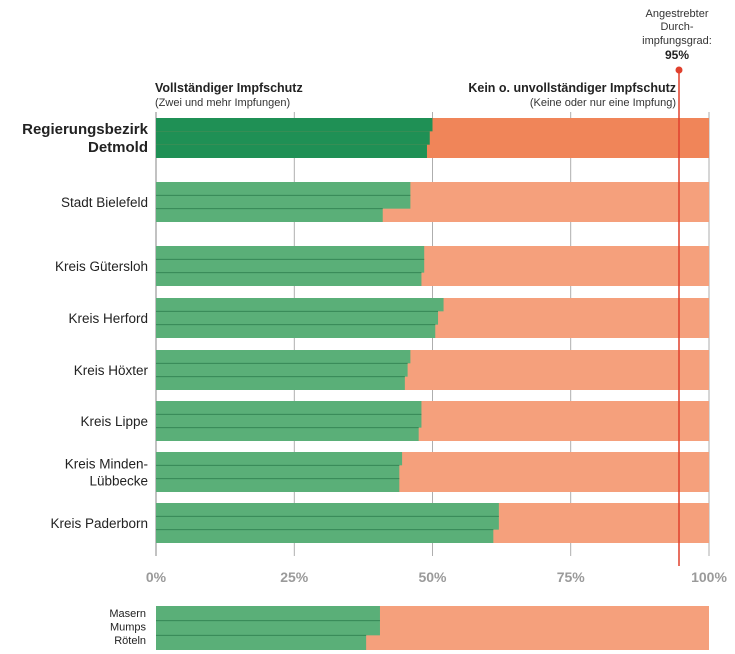 The height and width of the screenshot is (654, 735). What do you see at coordinates (677, 41) in the screenshot?
I see `target-label-line-3: impfungsgrad:` at bounding box center [677, 41].